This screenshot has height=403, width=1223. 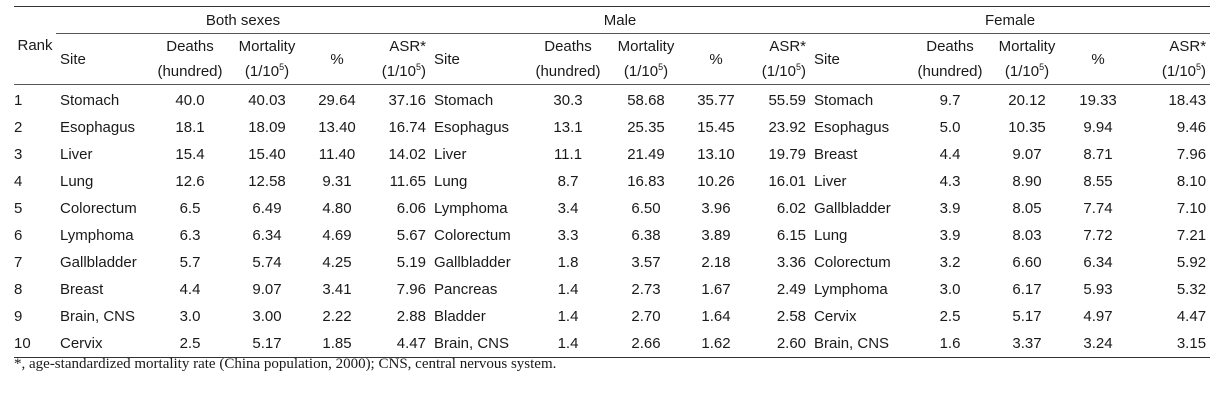 What do you see at coordinates (1027, 208) in the screenshot?
I see `mortality-cell-female: 8.05` at bounding box center [1027, 208].